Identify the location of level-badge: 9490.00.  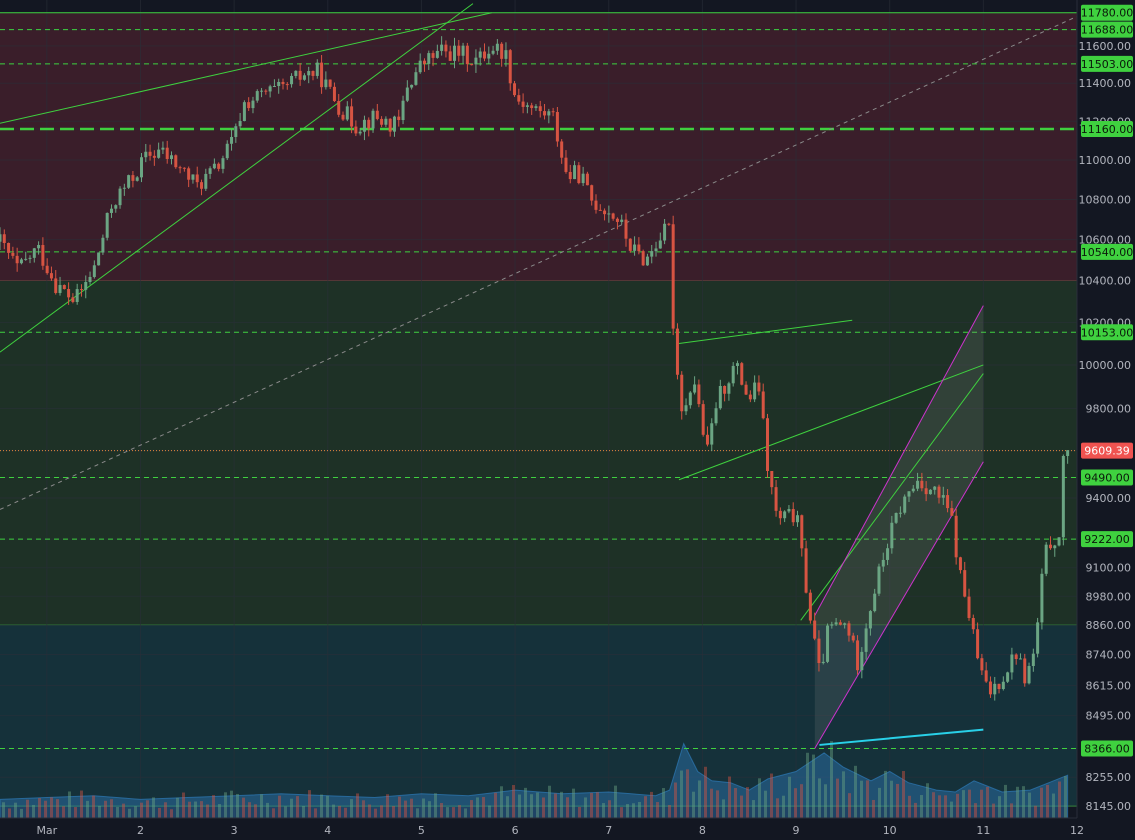
(1107, 477).